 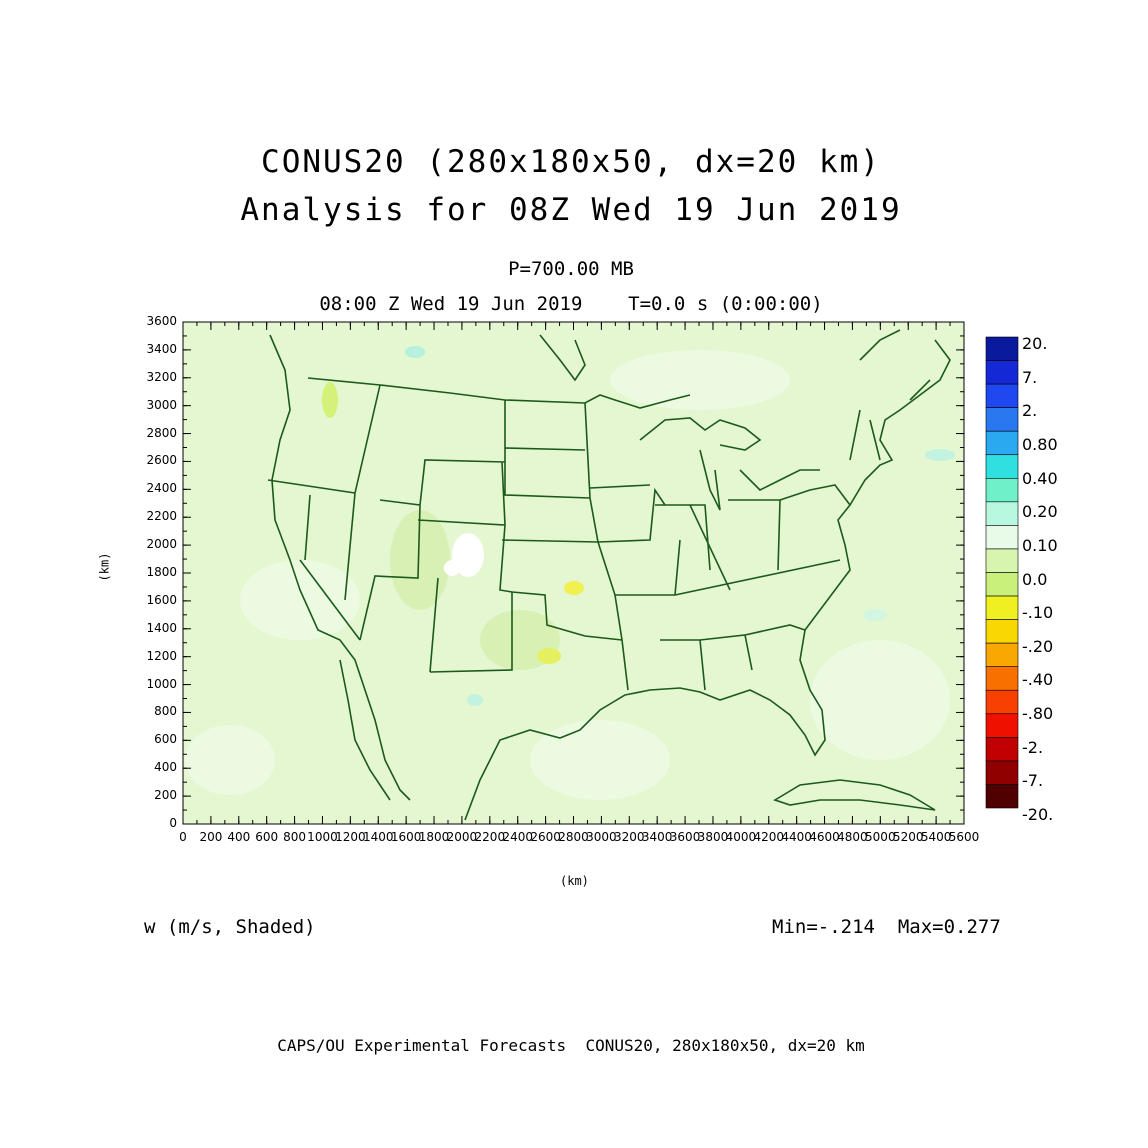 I want to click on us-canada-border, so click(x=499, y=393).